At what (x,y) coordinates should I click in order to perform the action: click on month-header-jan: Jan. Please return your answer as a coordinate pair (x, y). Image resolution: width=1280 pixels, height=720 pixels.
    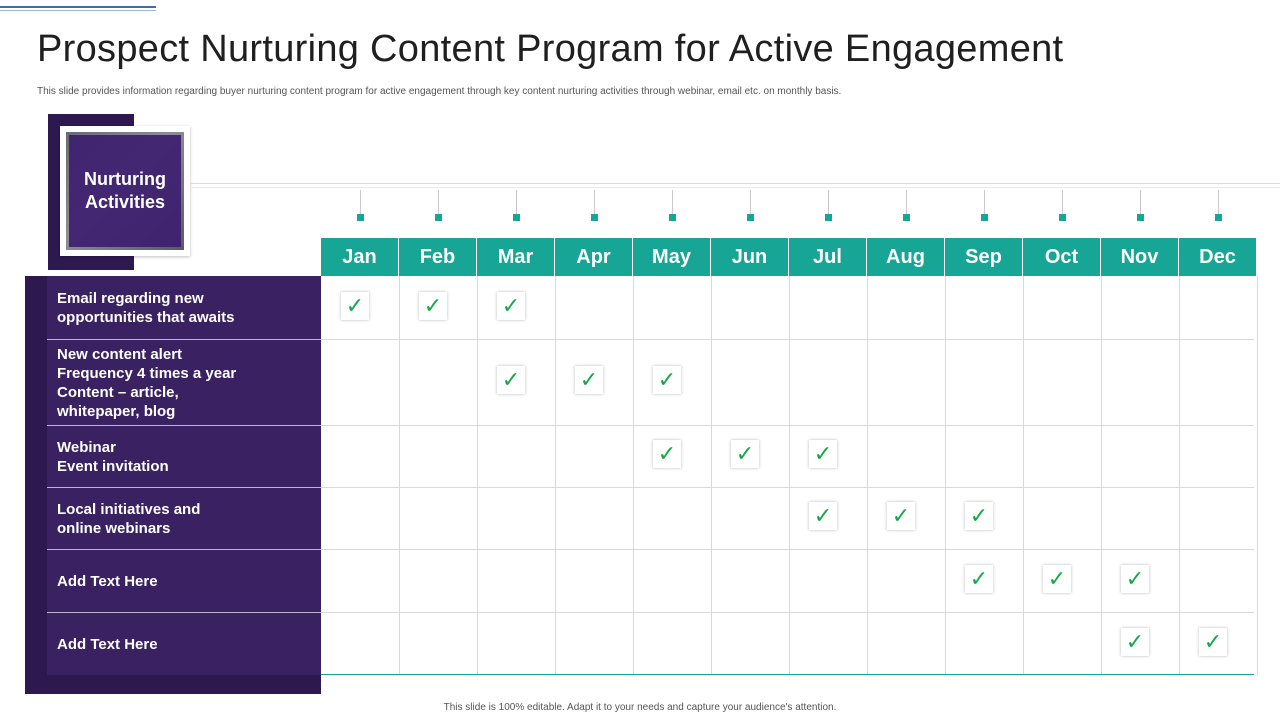
    Looking at the image, I should click on (360, 257).